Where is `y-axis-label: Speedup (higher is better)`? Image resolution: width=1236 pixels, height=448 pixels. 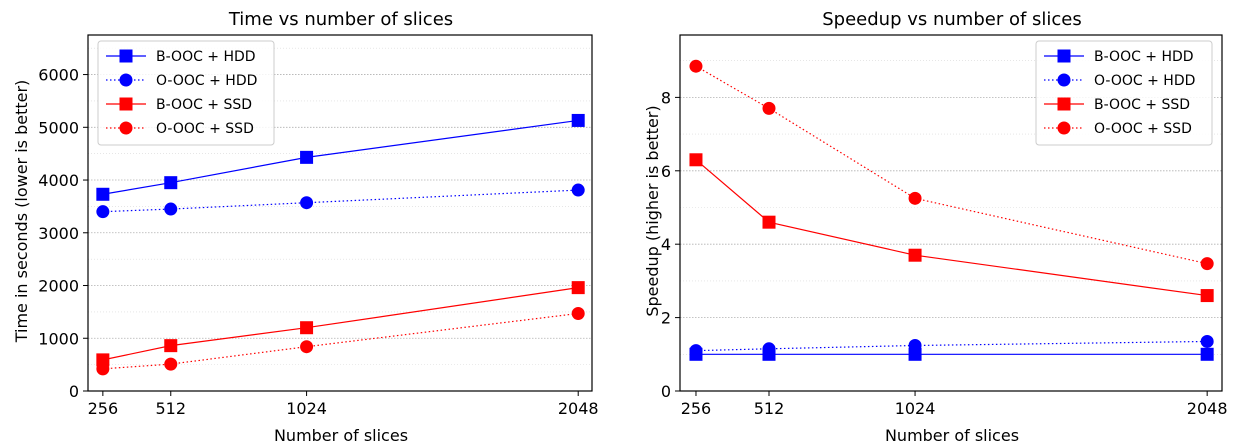
y-axis-label: Speedup (higher is better) is located at coordinates (652, 210).